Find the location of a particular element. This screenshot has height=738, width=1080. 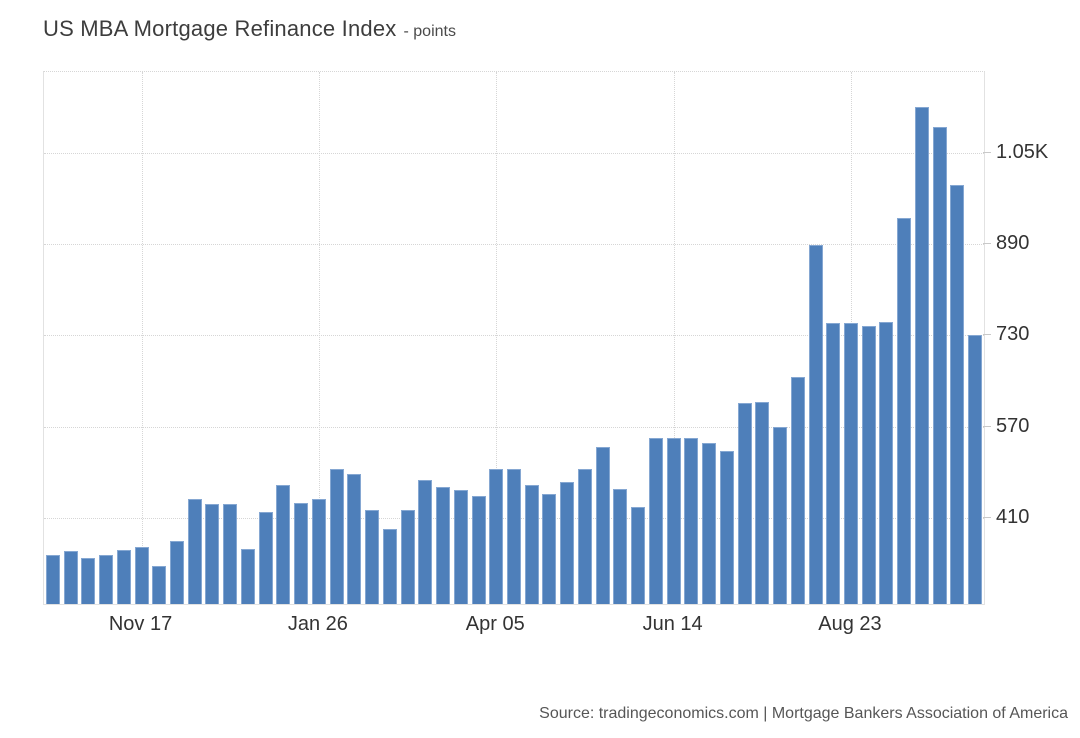

chart-subtitle: - points is located at coordinates (429, 31).